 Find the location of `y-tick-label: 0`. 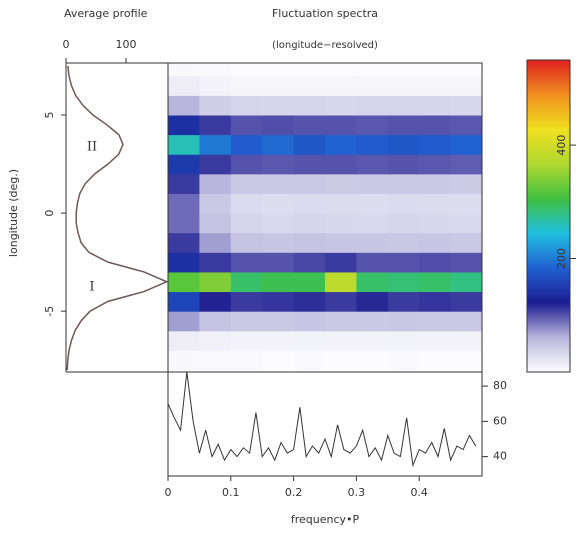

y-tick-label: 0 is located at coordinates (49, 213).